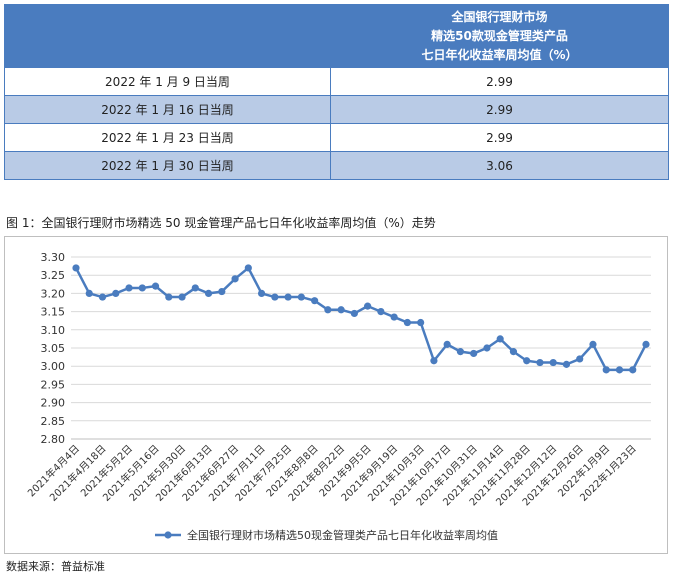 Image resolution: width=677 pixels, height=576 pixels. Describe the element at coordinates (167, 165) in the screenshot. I see `table-cell-week: 2022 年 1 月 30 日当周` at that location.